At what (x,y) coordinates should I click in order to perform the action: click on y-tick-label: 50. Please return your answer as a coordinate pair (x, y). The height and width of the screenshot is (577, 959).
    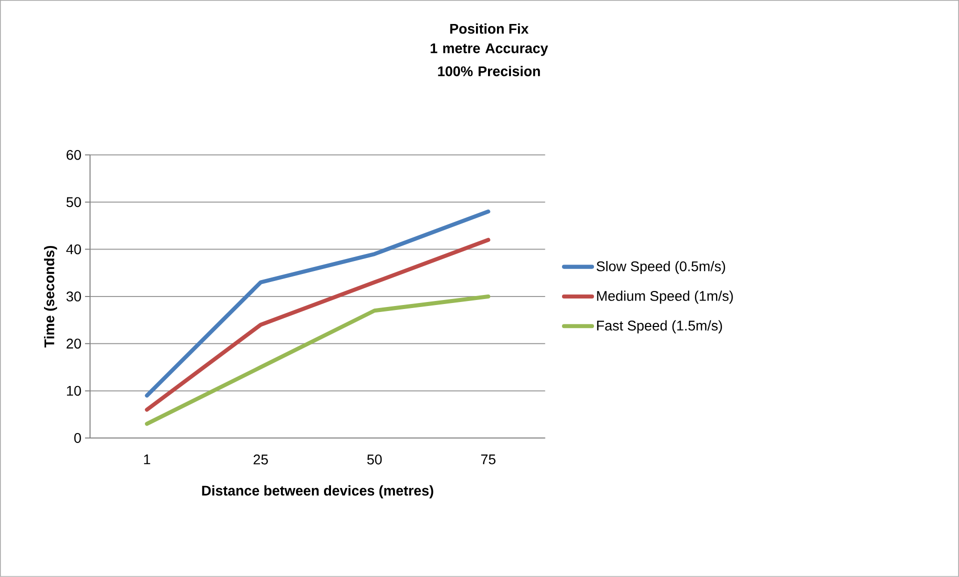
    Looking at the image, I should click on (73, 202).